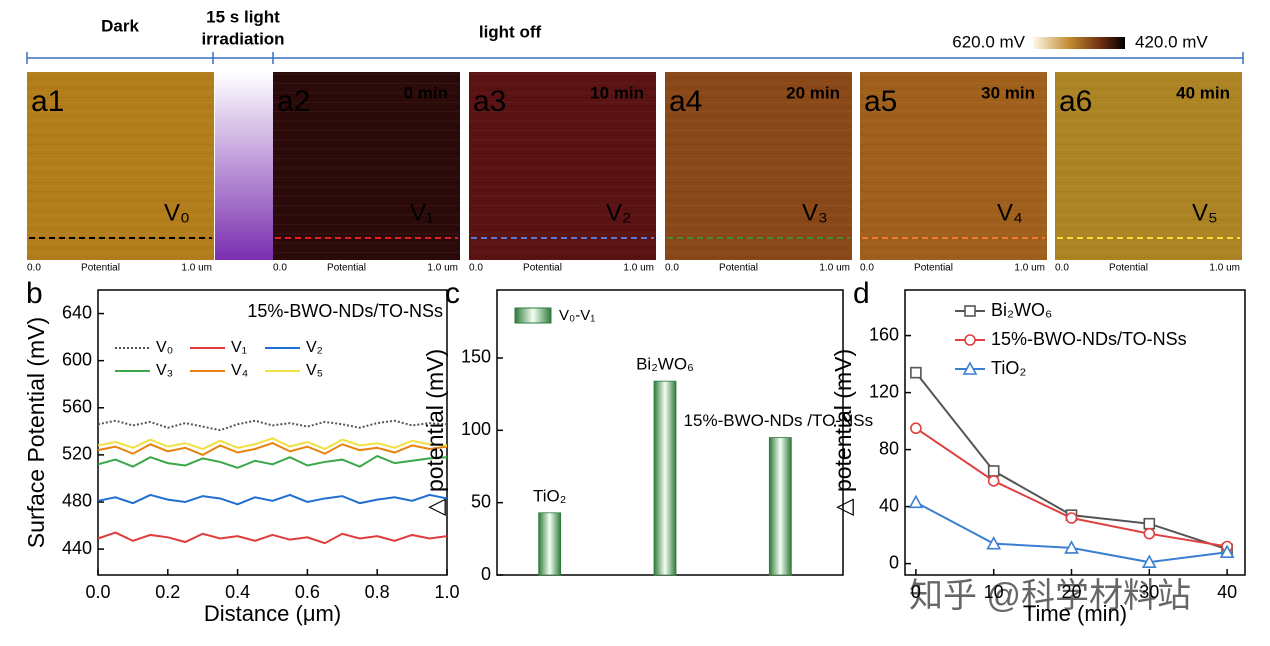  I want to click on legend-label: V₂, so click(314, 347).